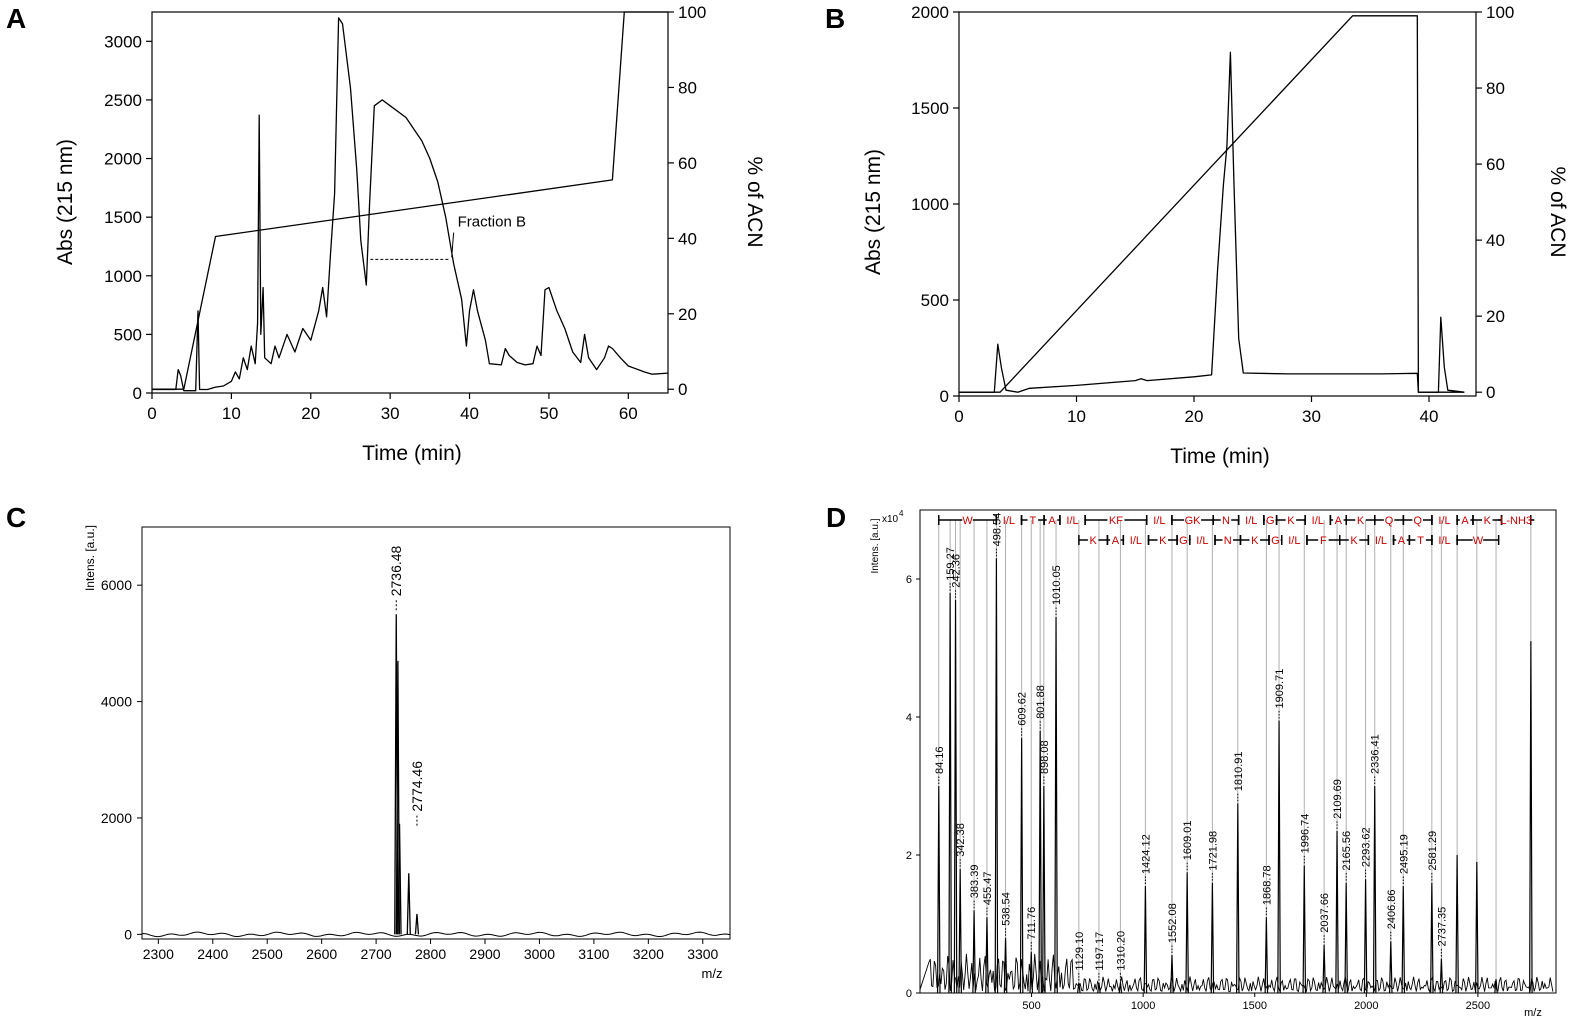  What do you see at coordinates (835, 18) in the screenshot?
I see `panel-letter: B` at bounding box center [835, 18].